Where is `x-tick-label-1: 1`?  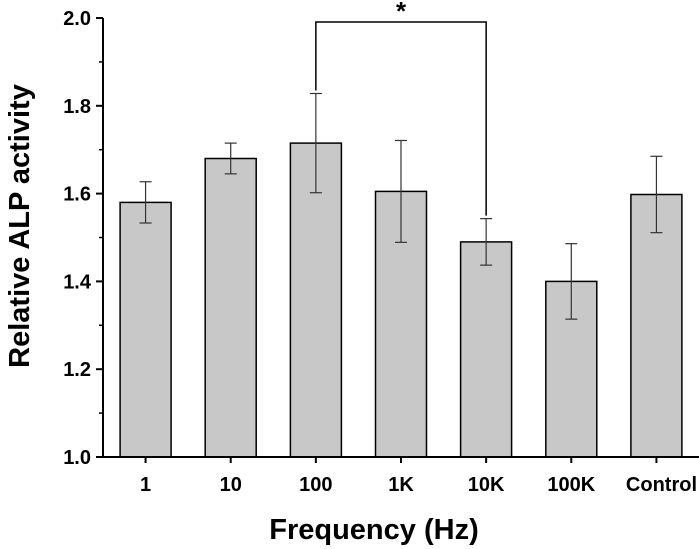
x-tick-label-1: 1 is located at coordinates (145, 485).